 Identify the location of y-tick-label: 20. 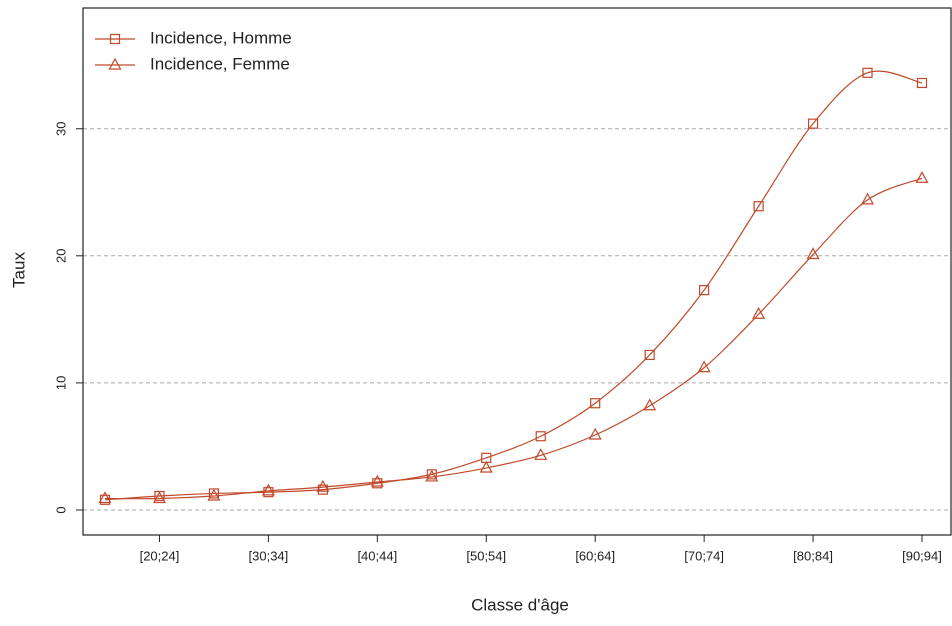
(60, 256).